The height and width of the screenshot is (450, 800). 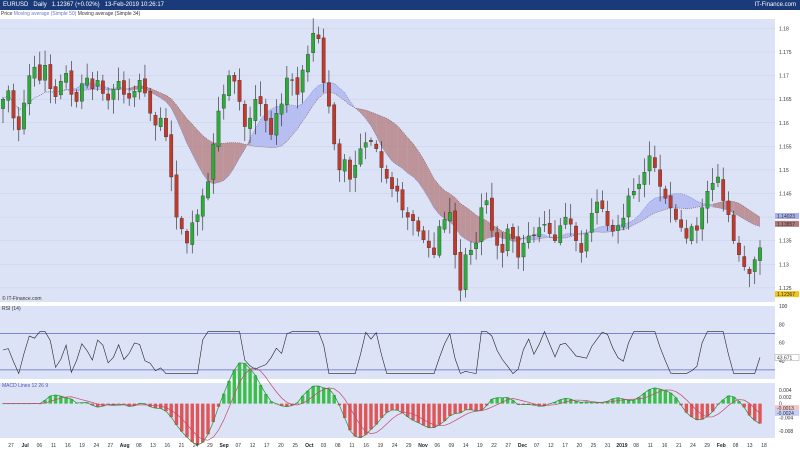 I want to click on rsi-tick-label: 40, so click(x=782, y=362).